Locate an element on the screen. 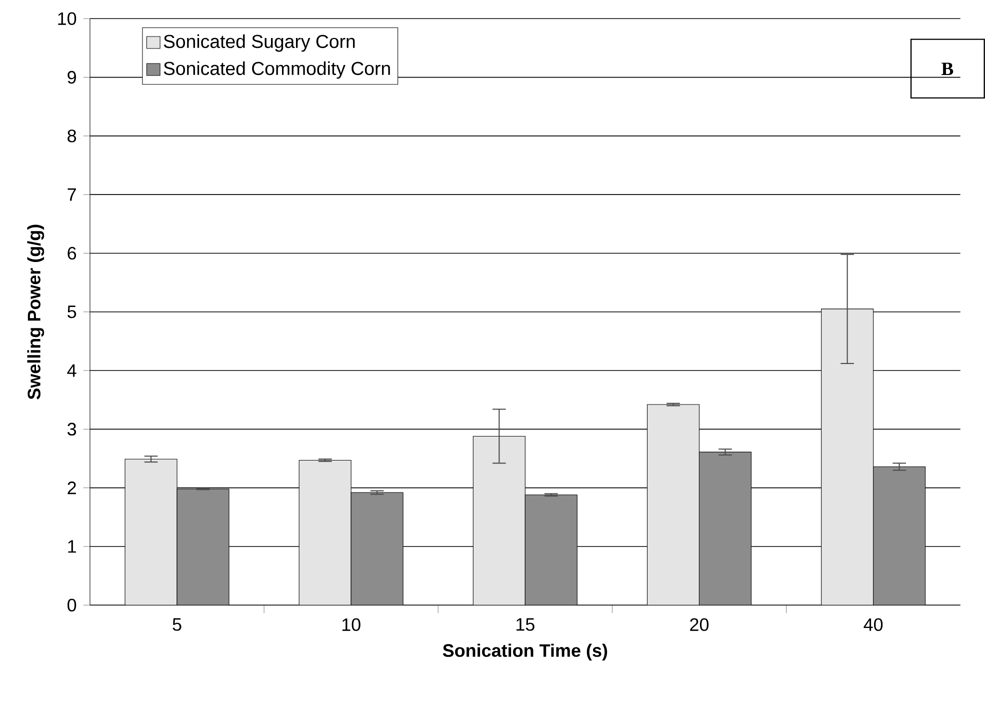 The height and width of the screenshot is (702, 985). y-axis-title: Swelling Power (g/g) is located at coordinates (35, 312).